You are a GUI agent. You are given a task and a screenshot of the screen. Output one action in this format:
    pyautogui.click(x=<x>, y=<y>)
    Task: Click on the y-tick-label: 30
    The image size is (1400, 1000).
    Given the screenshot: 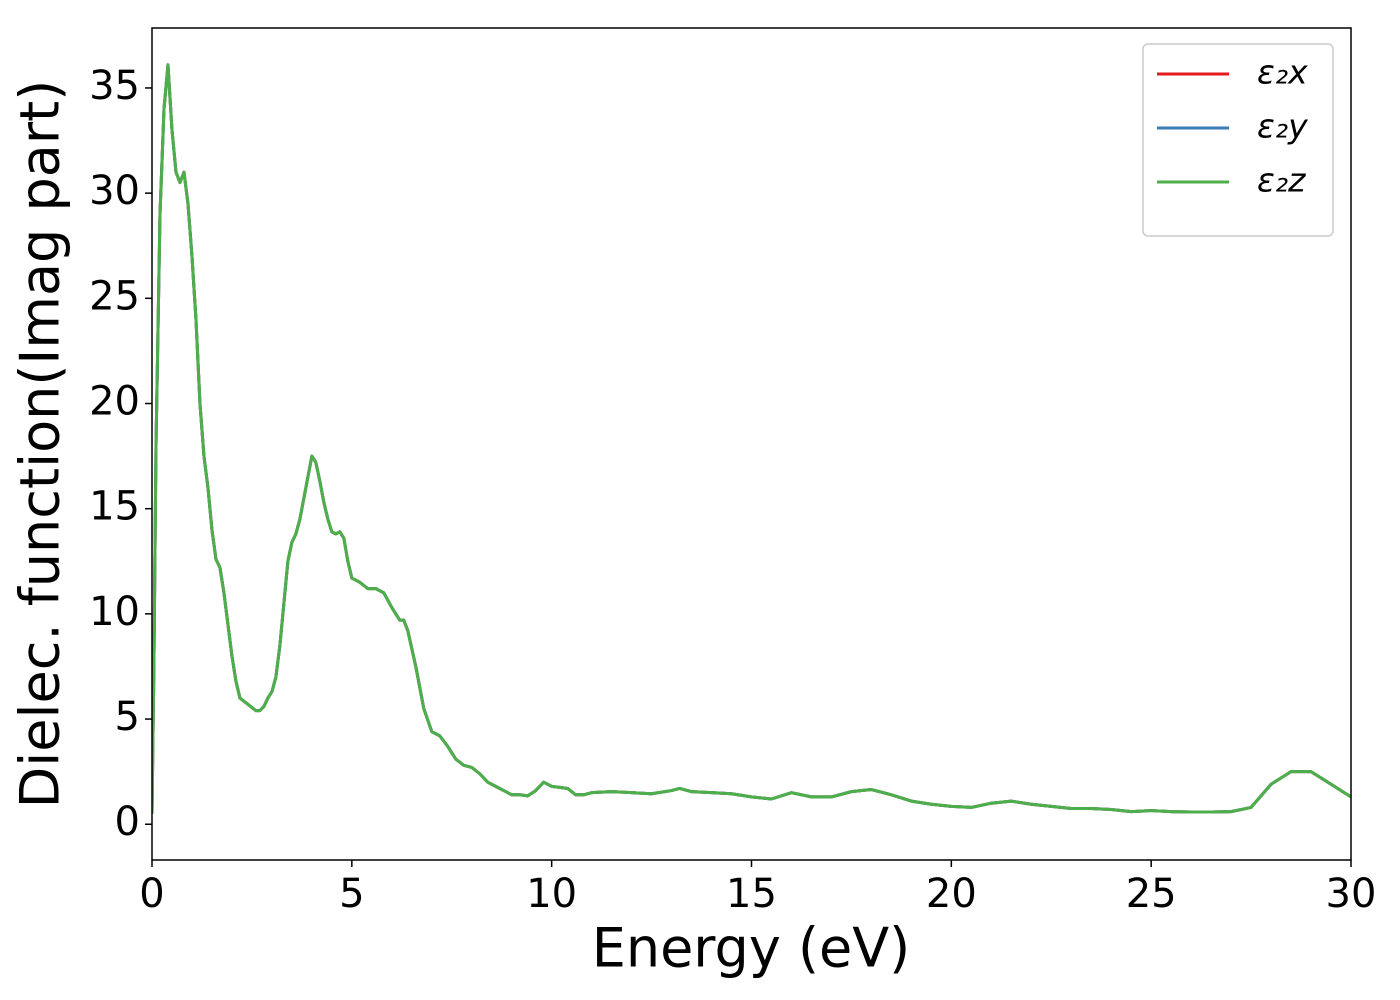 What is the action you would take?
    pyautogui.click(x=114, y=191)
    